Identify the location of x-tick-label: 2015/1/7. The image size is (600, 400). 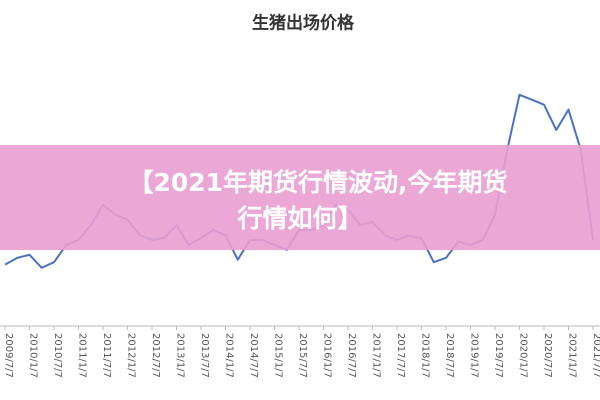
(278, 355).